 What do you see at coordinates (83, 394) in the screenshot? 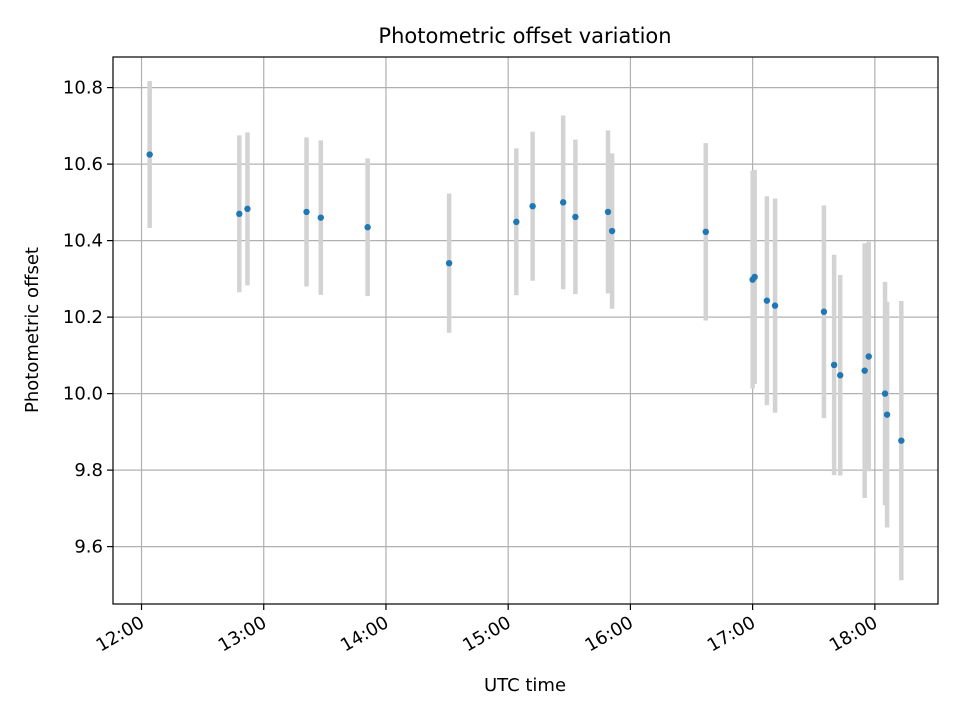
I see `y-tick-label: 10.0` at bounding box center [83, 394].